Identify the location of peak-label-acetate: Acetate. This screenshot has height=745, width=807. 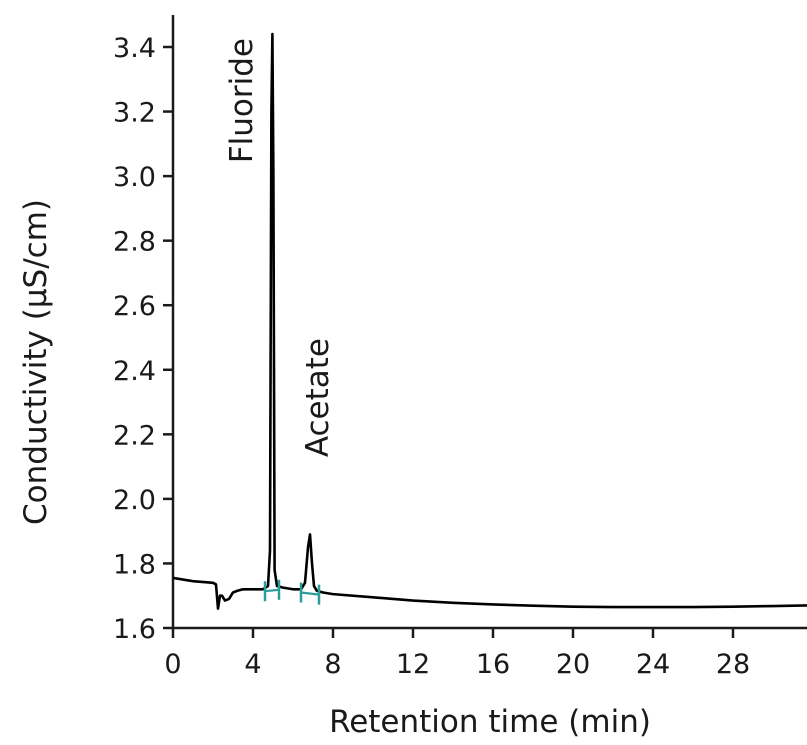
(318, 397).